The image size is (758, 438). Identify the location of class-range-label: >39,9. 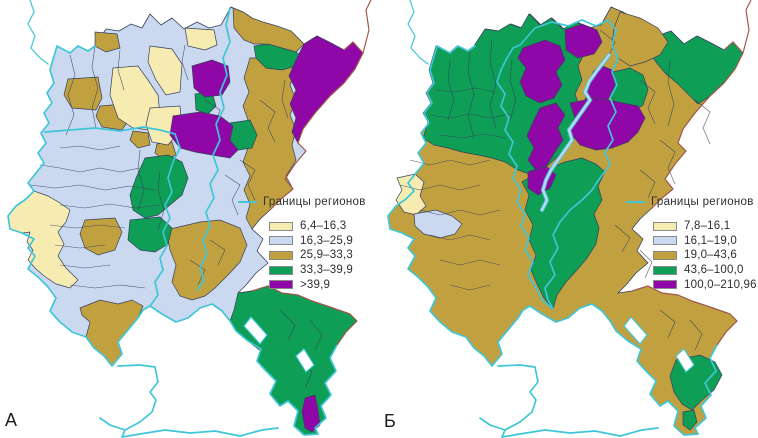
(315, 284).